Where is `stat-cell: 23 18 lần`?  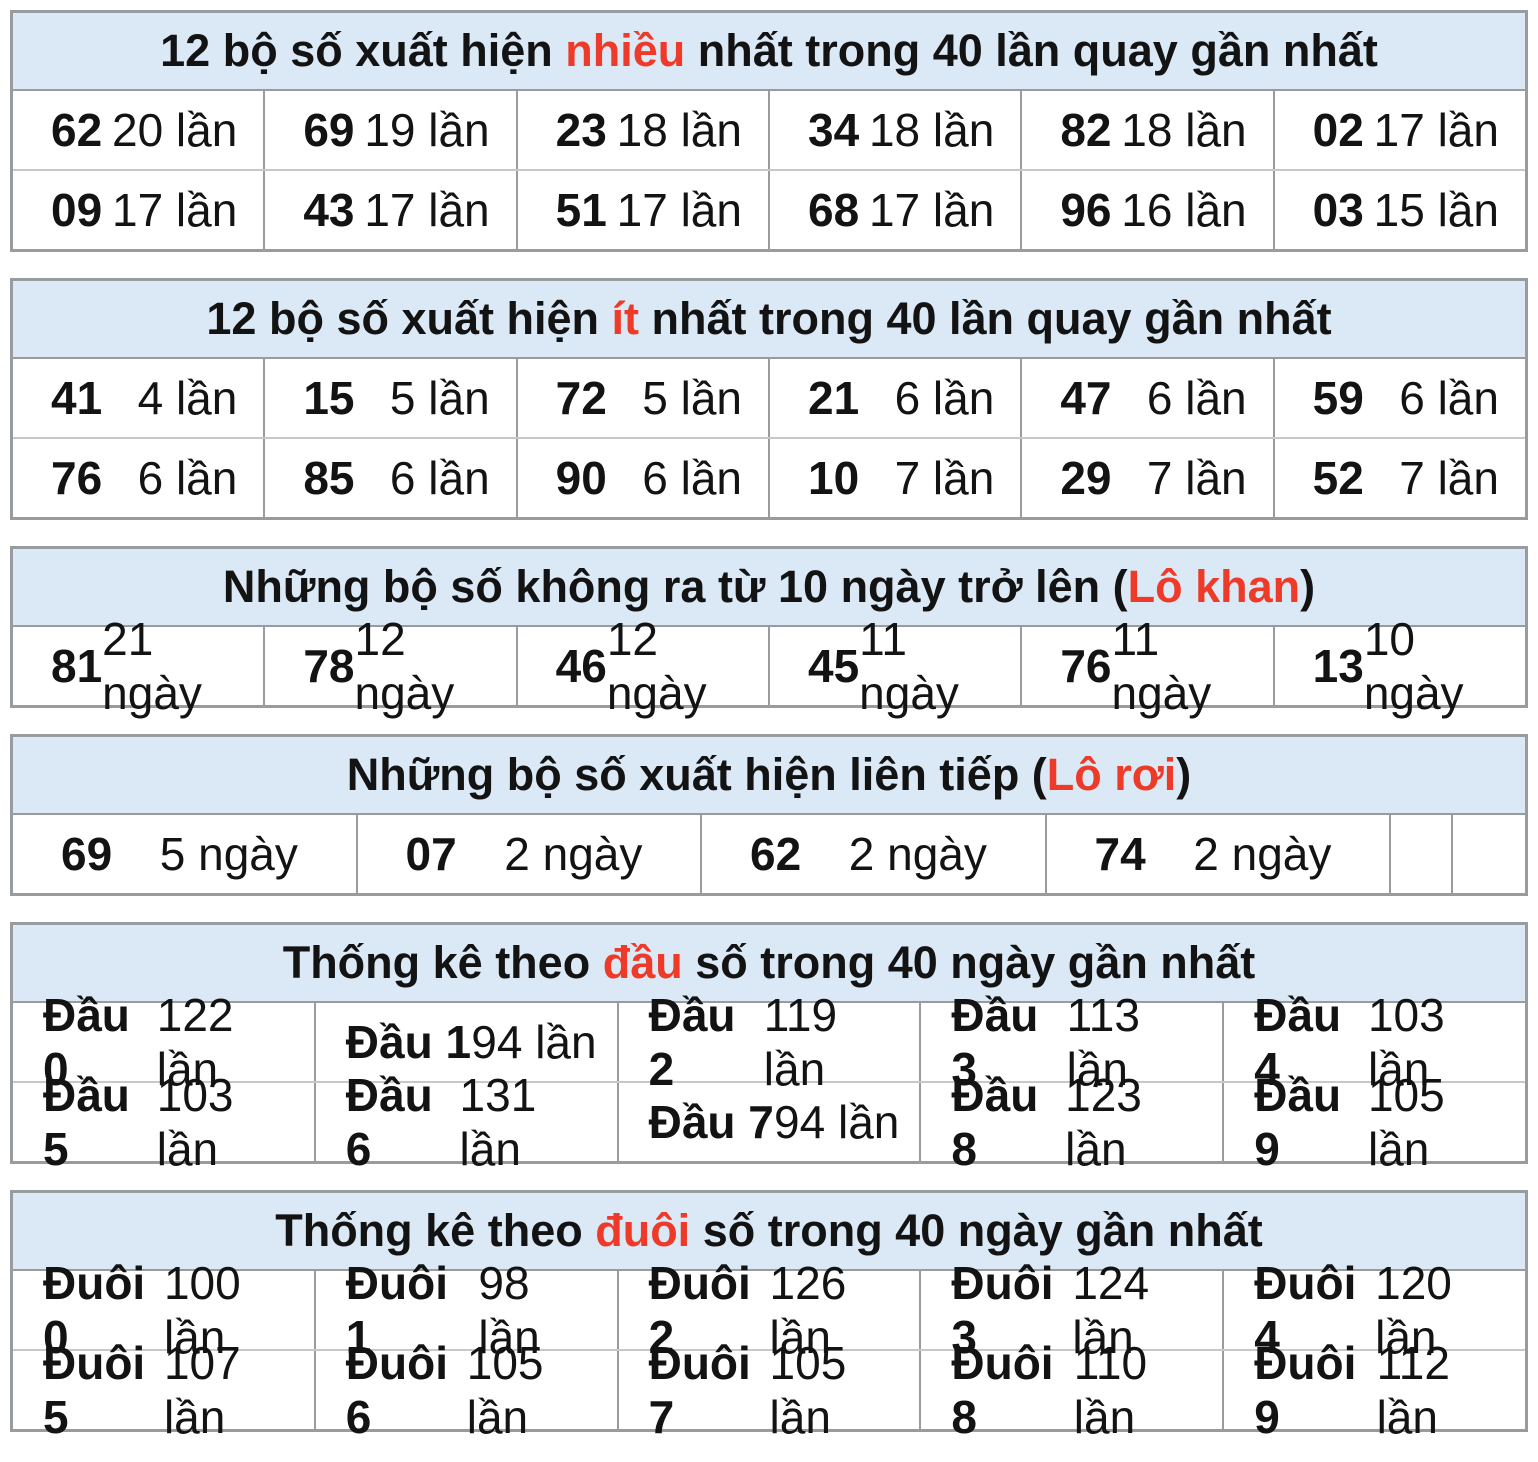
stat-cell: 23 18 lần is located at coordinates (641, 130).